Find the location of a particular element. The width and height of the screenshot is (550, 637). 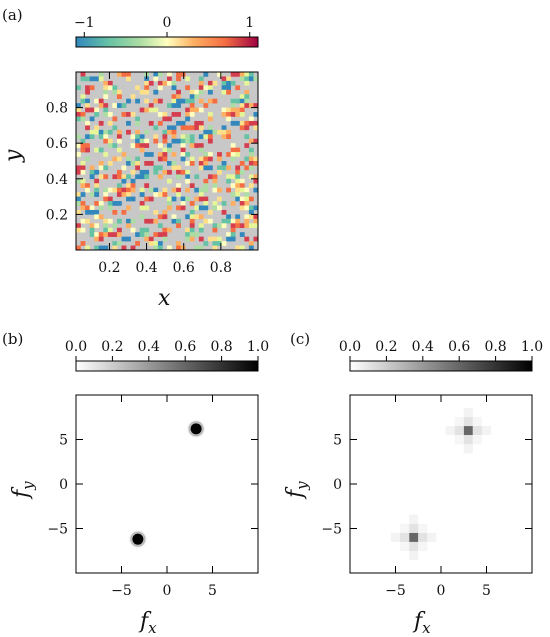

axis-a-ytick-label: 0.2 is located at coordinates (57, 215).